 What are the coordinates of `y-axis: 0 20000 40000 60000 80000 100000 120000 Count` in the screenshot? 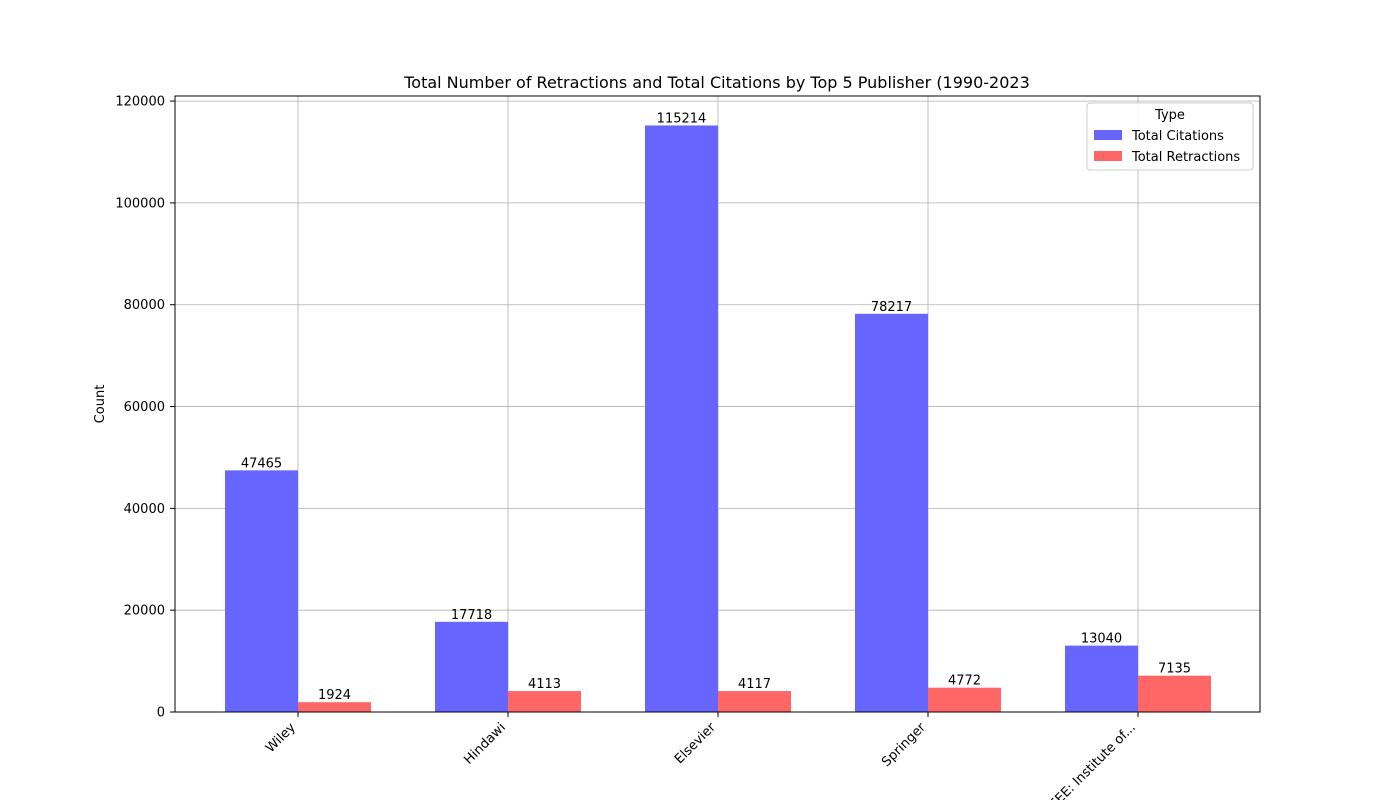 It's located at (134, 408).